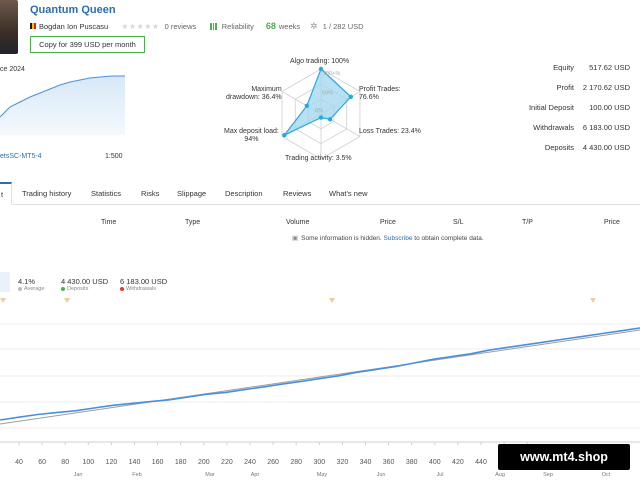 This screenshot has width=640, height=480. I want to click on tab-risks: Risks, so click(150, 193).